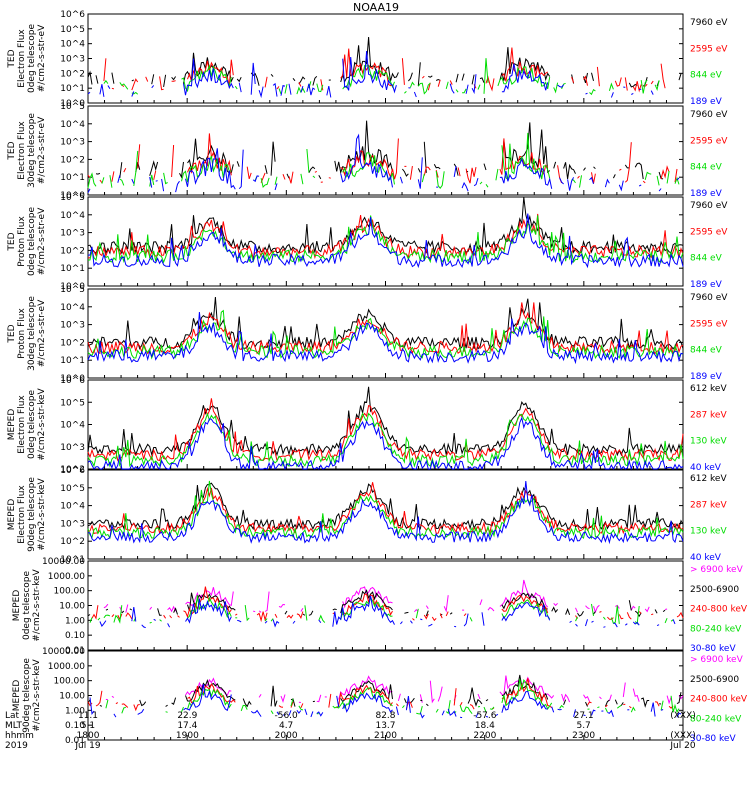 This screenshot has height=804, width=750. I want to click on panel-6-ytick-label: 10^1, so click(72, 560).